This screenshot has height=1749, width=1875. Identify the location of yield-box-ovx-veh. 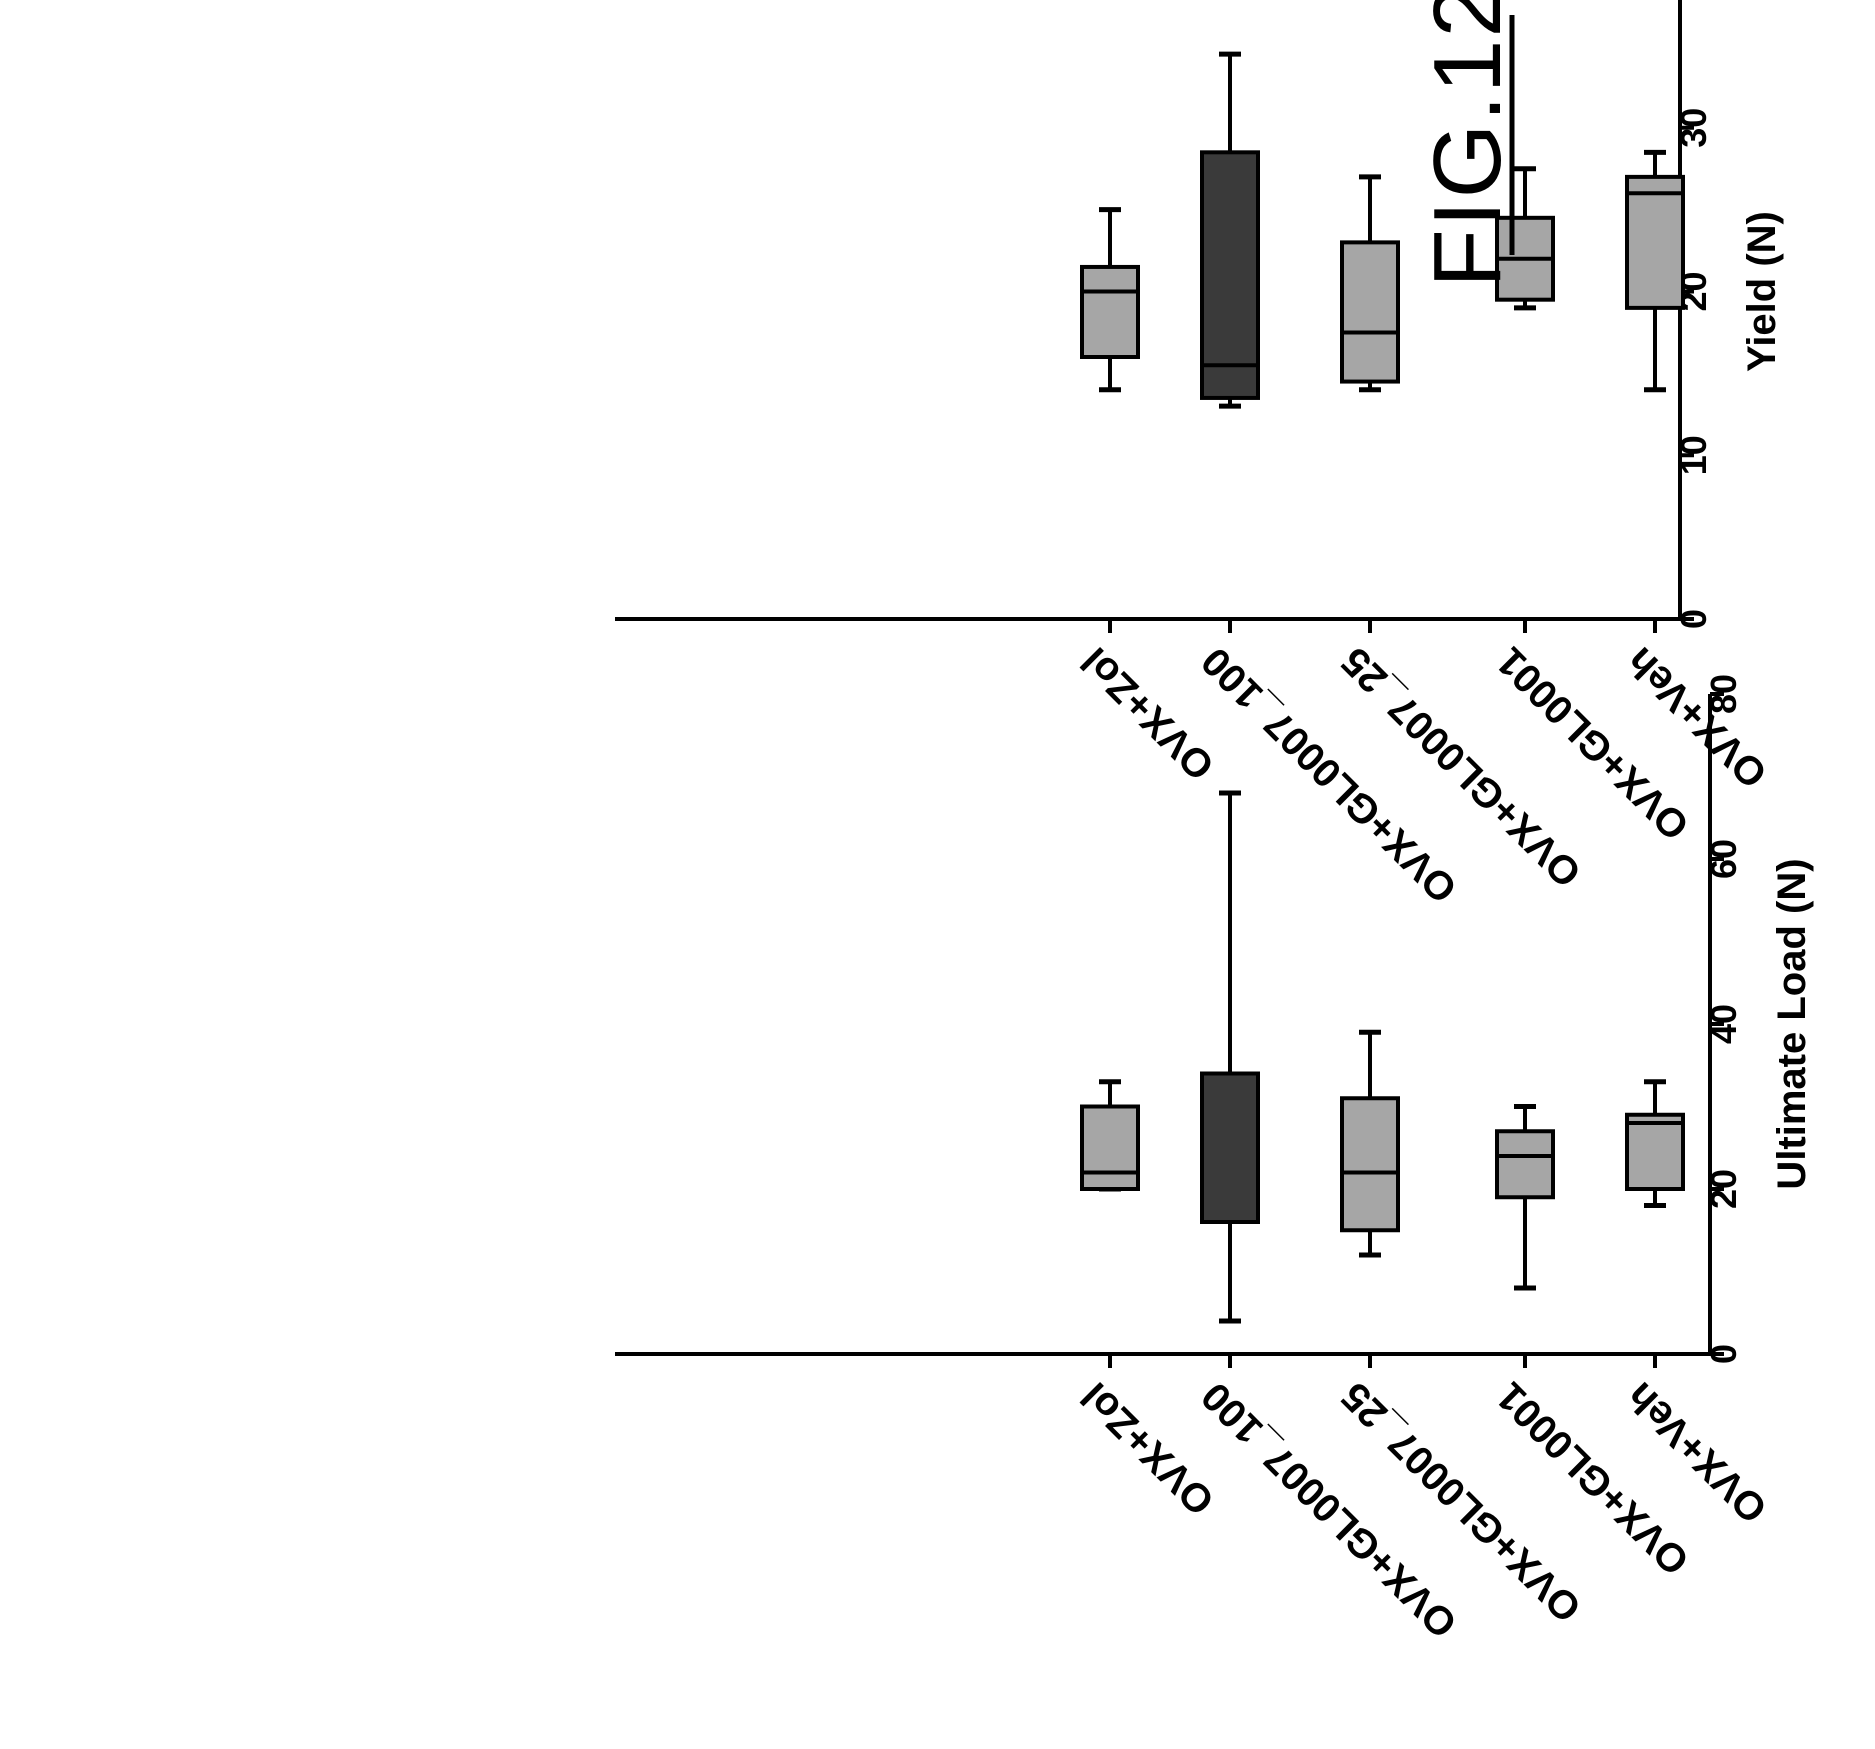
(1655, 242).